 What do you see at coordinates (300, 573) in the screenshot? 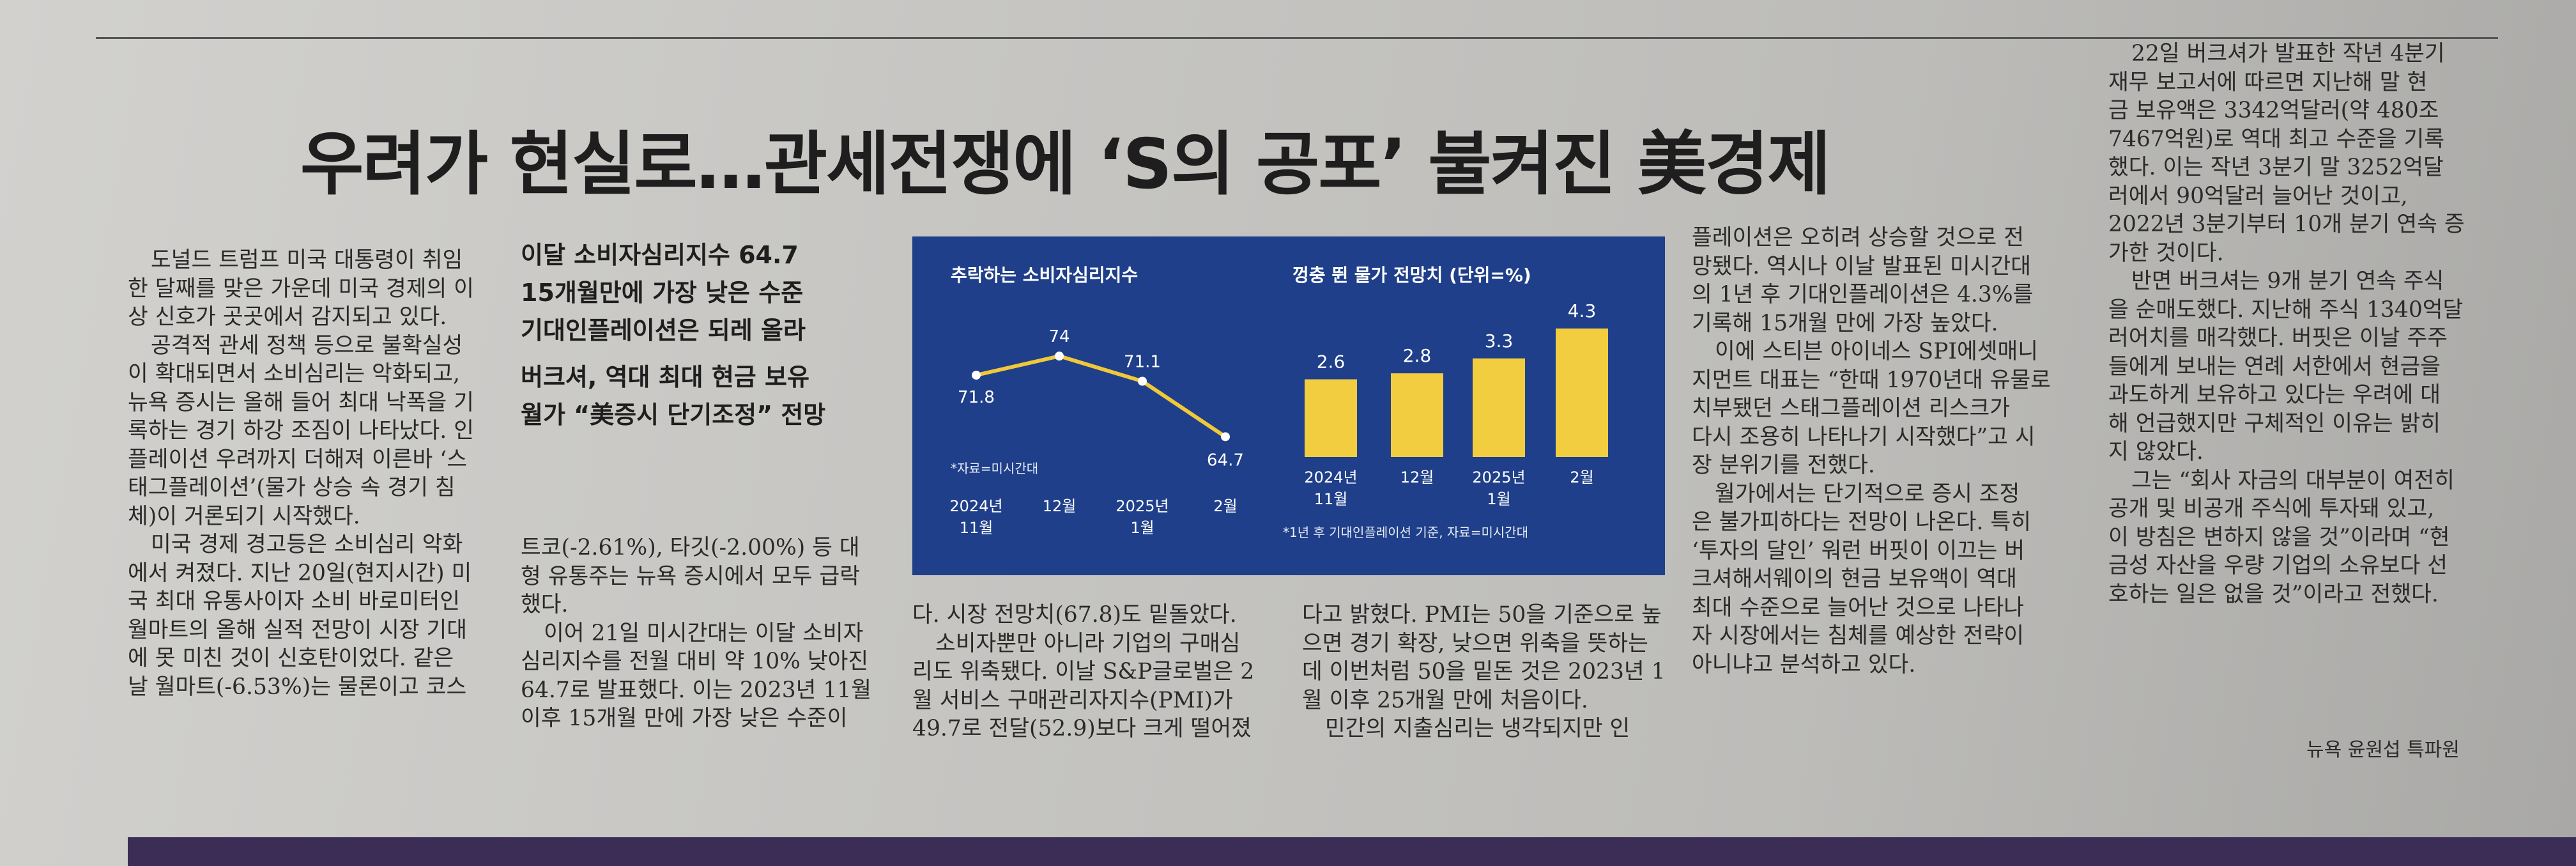
I see `article-line: 에서 켜졌다. 지난 20일(현지시간) 미` at bounding box center [300, 573].